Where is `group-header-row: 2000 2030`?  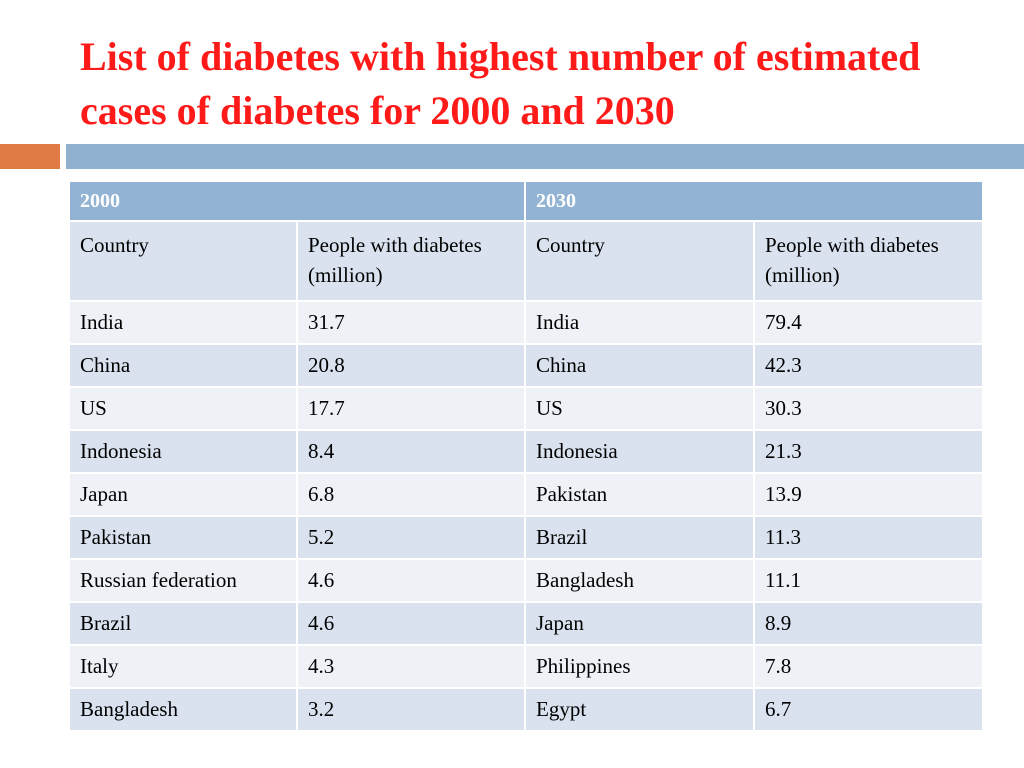 group-header-row: 2000 2030 is located at coordinates (526, 201).